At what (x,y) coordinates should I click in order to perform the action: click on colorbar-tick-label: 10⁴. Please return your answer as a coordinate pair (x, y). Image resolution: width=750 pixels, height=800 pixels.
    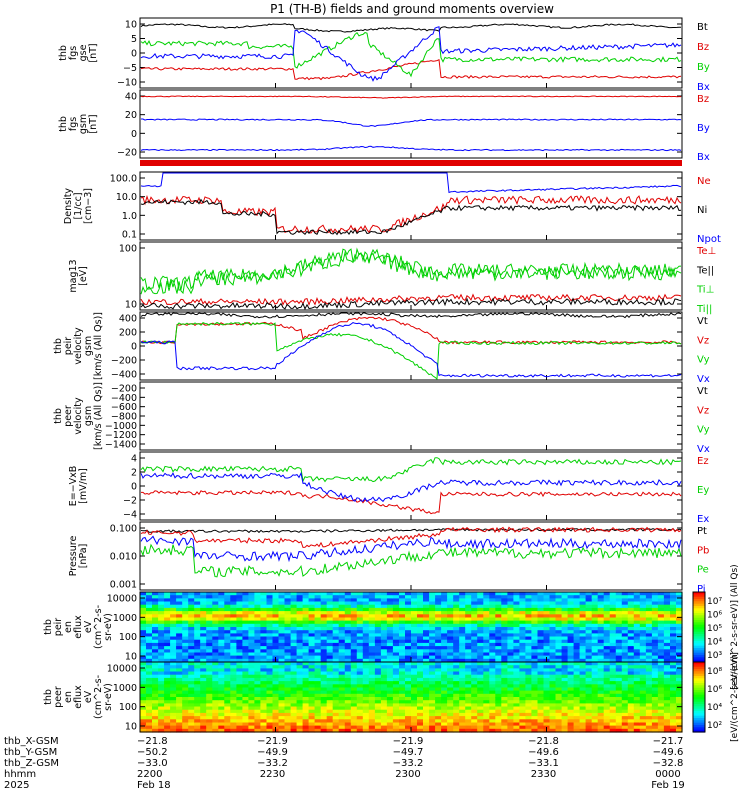
    Looking at the image, I should click on (714, 708).